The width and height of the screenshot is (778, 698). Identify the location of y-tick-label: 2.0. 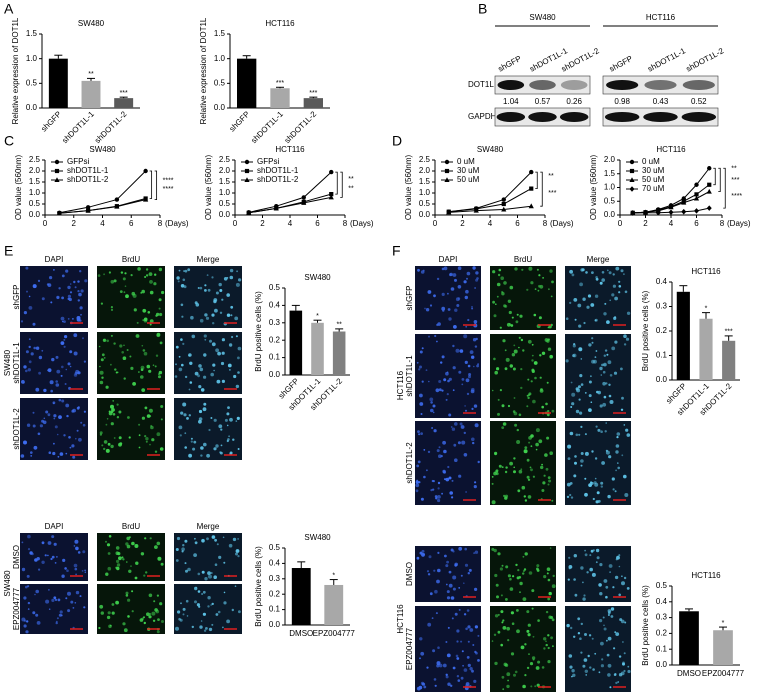
(35, 170).